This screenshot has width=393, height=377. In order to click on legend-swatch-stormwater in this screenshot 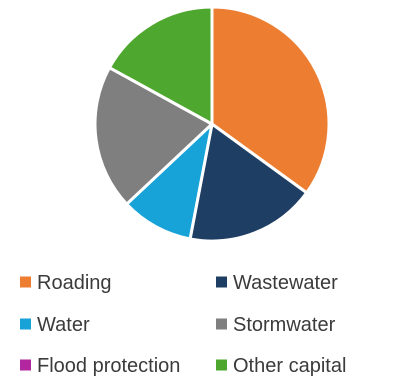, I will do `click(221, 324)`.